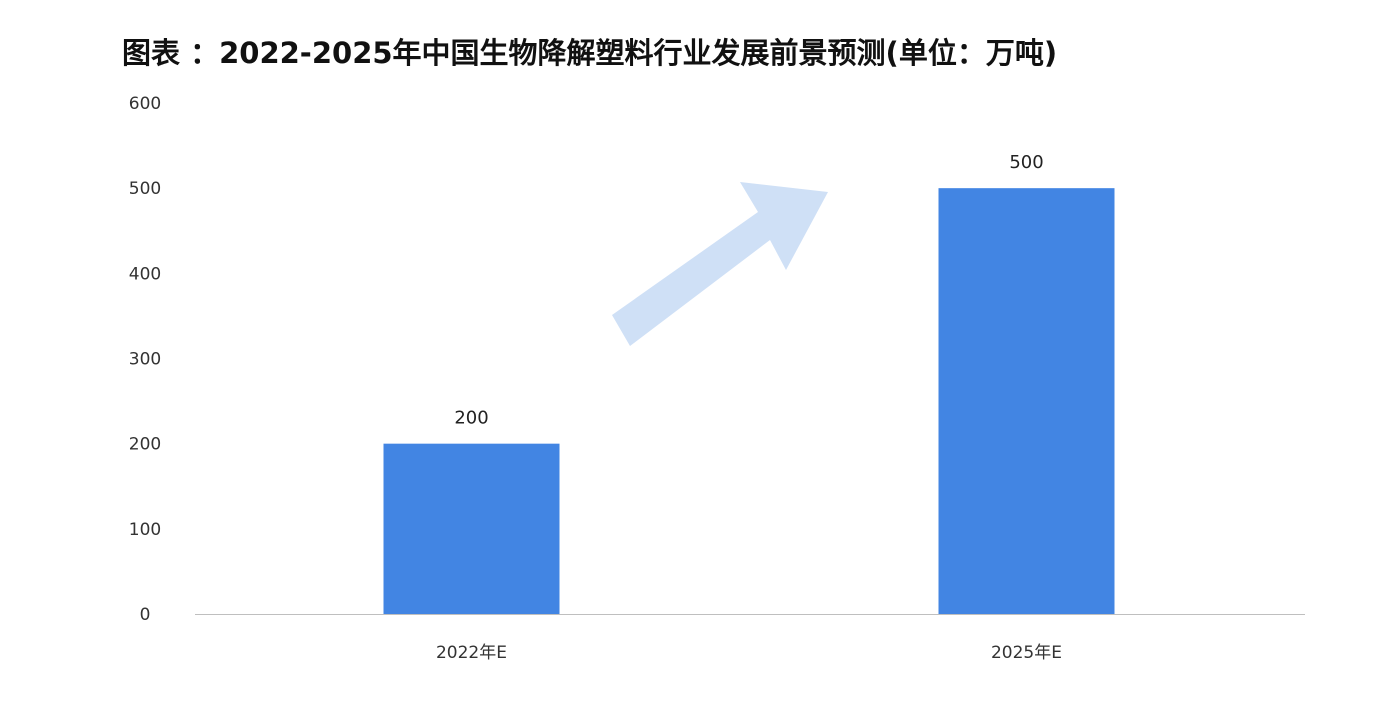  I want to click on data-label: 500, so click(1026, 162).